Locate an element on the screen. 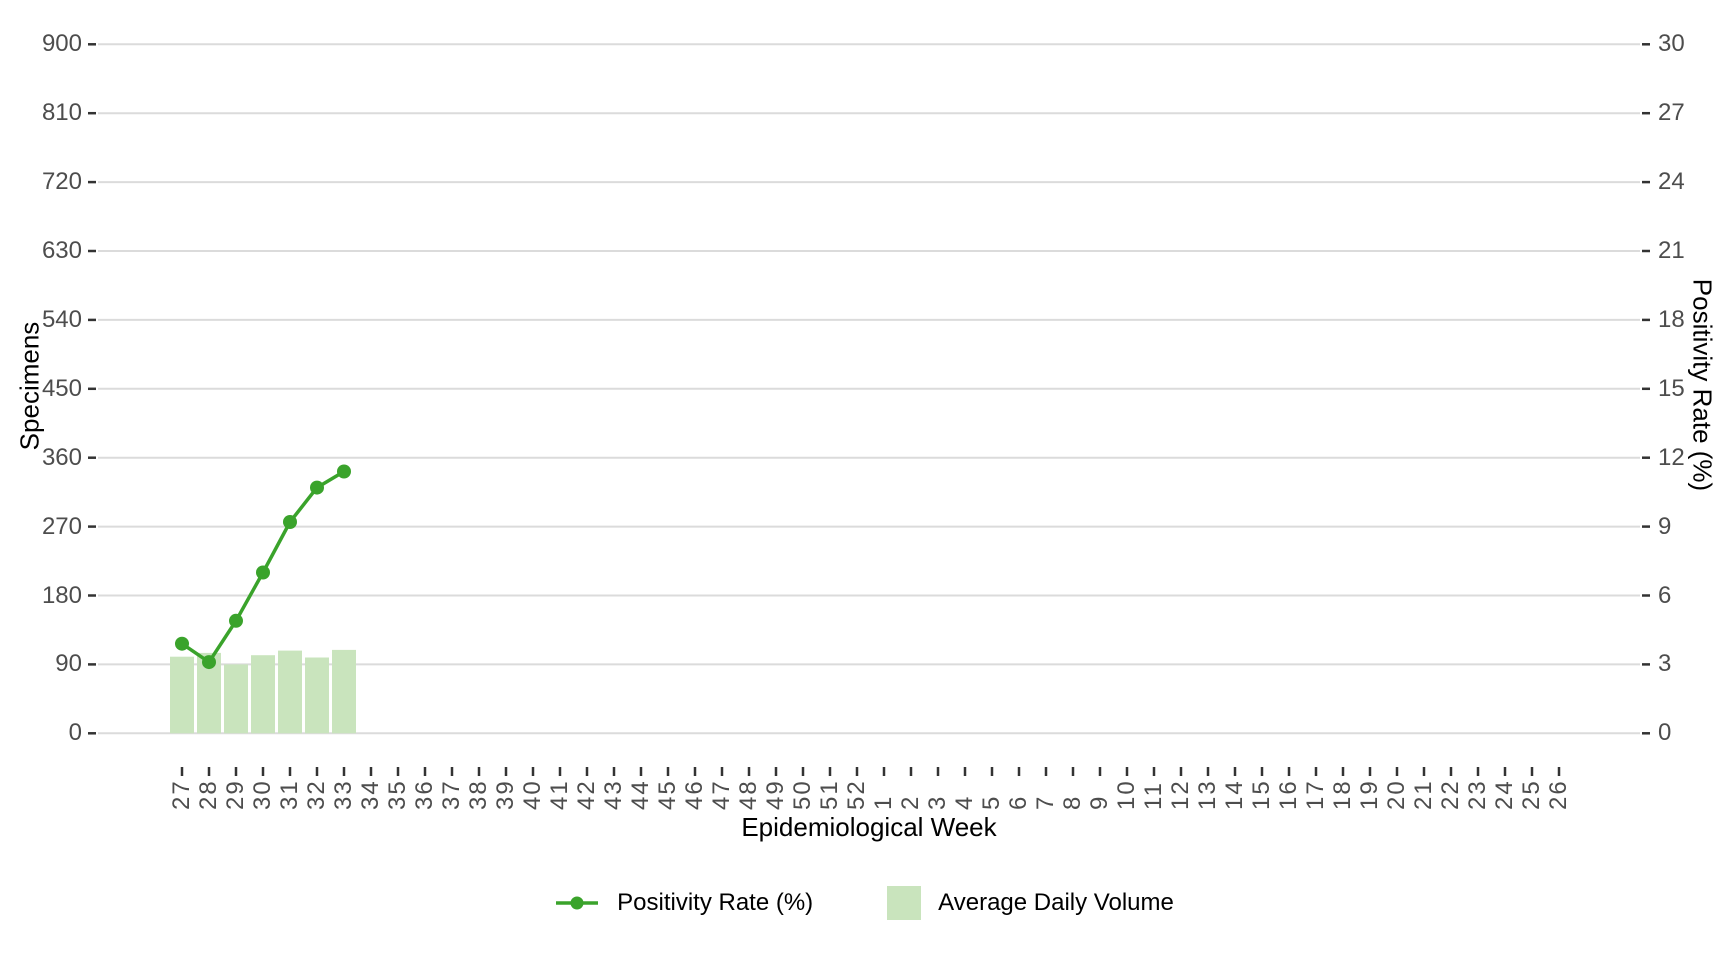  x-tick-label: 8 is located at coordinates (1072, 802).